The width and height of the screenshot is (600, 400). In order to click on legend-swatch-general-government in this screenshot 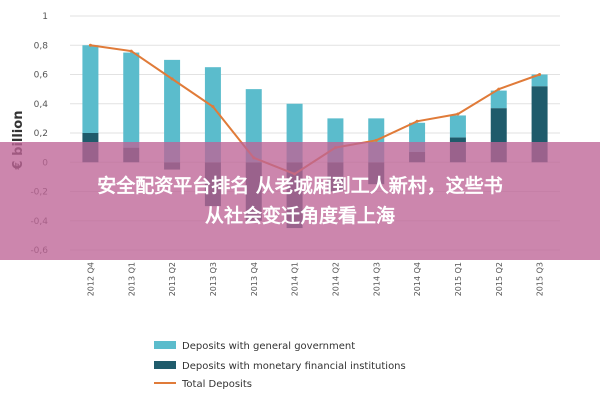, I will do `click(165, 345)`.